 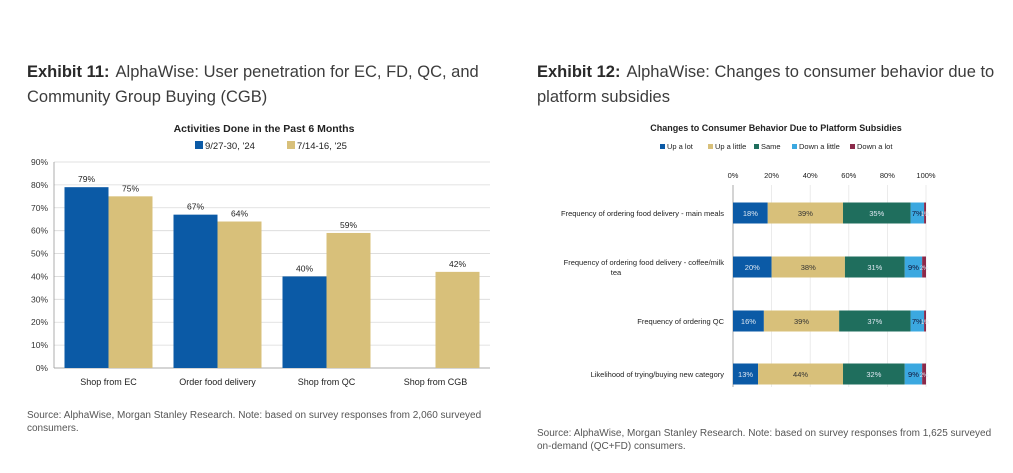 I want to click on x-tick-label: 100%, so click(x=926, y=175).